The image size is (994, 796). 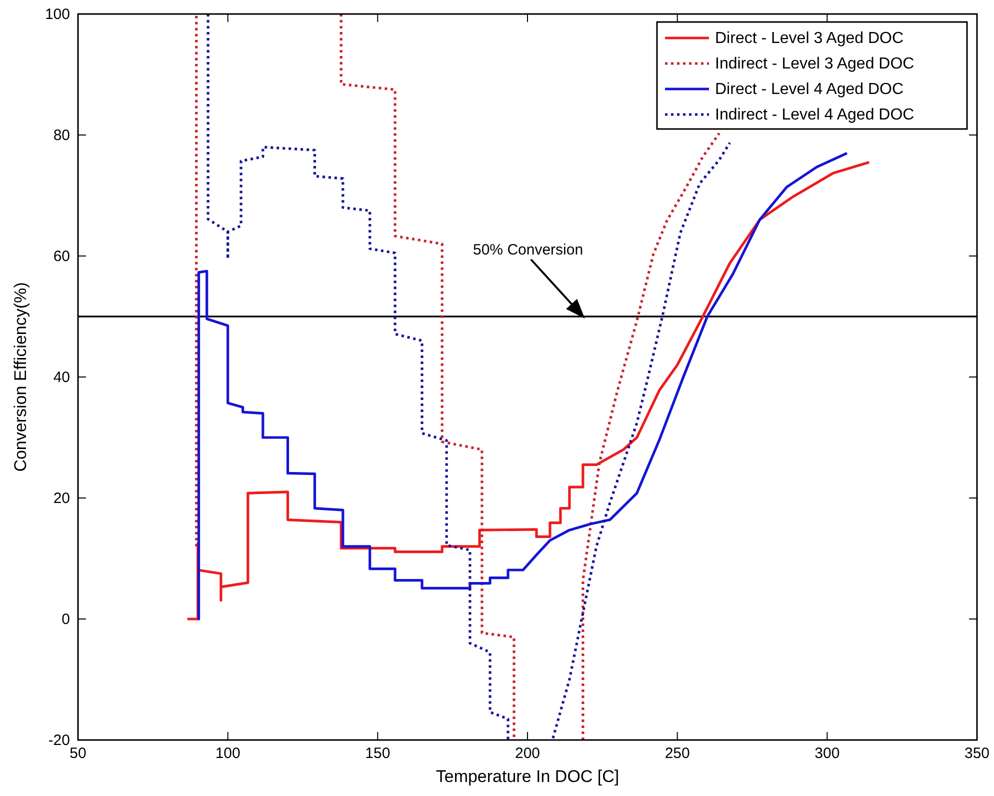 What do you see at coordinates (528, 776) in the screenshot?
I see `x-axis-title: Temperature In DOC [C]` at bounding box center [528, 776].